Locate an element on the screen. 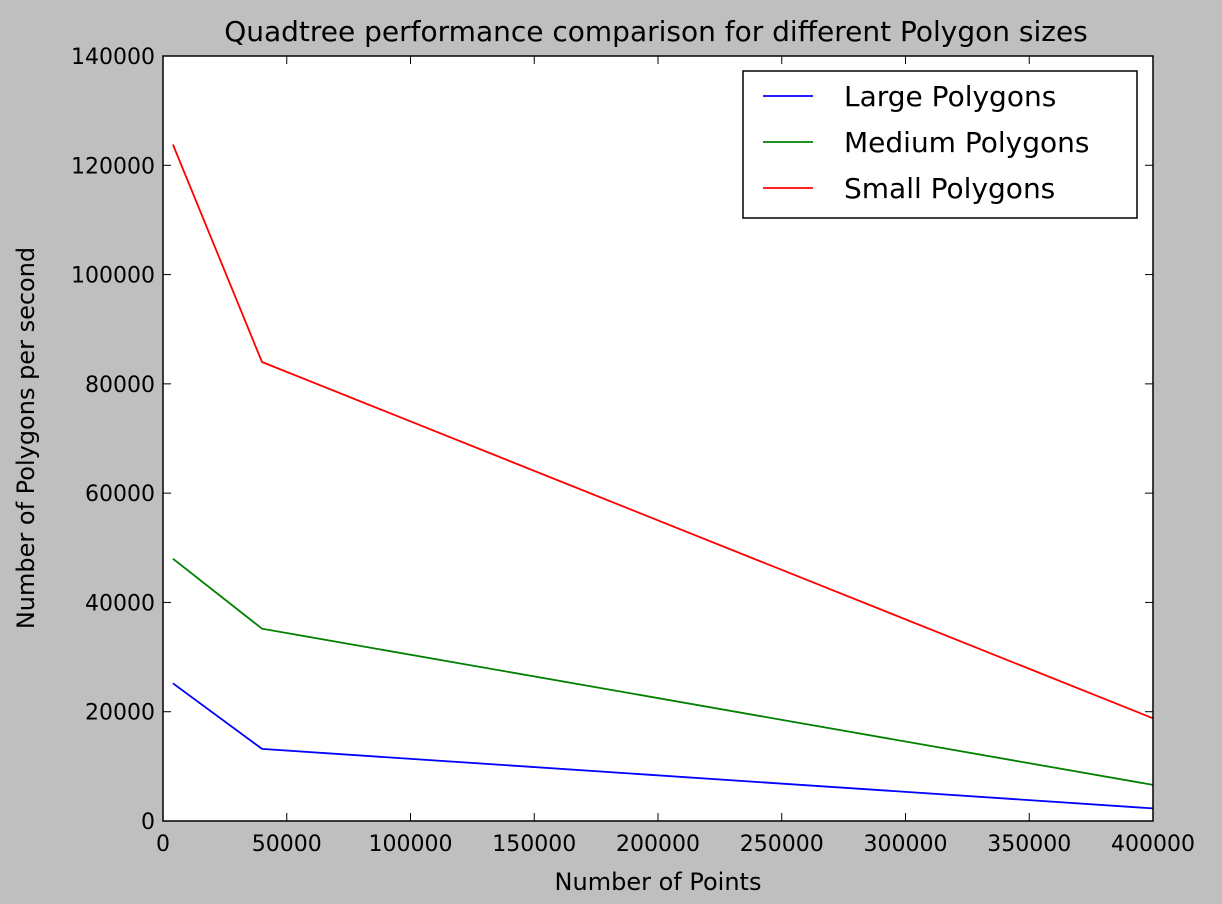 The height and width of the screenshot is (904, 1222). legend-label-medium-polygons: Medium Polygons is located at coordinates (966, 142).